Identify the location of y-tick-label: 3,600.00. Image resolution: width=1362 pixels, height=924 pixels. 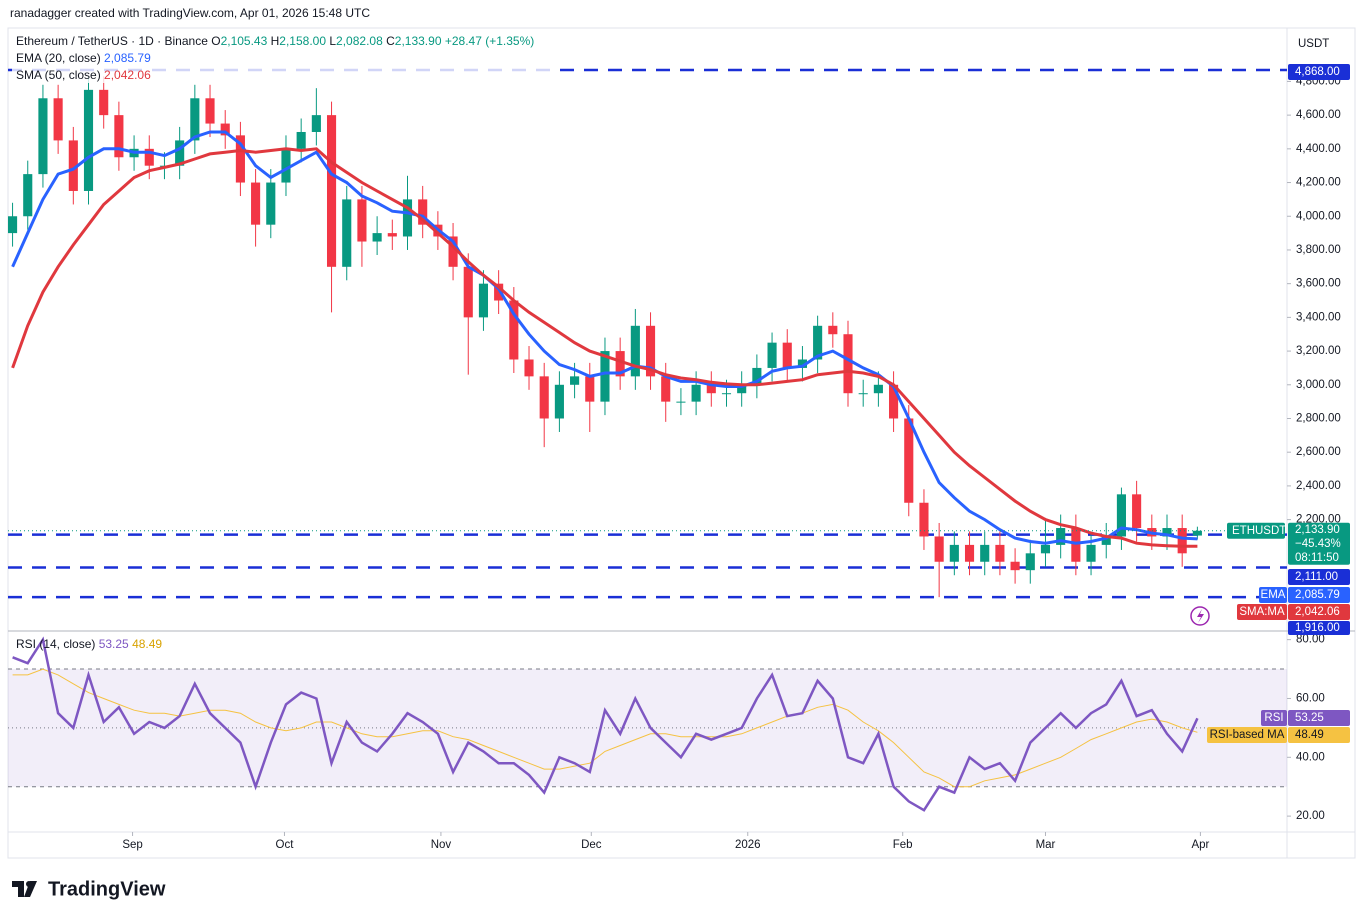
(1318, 284).